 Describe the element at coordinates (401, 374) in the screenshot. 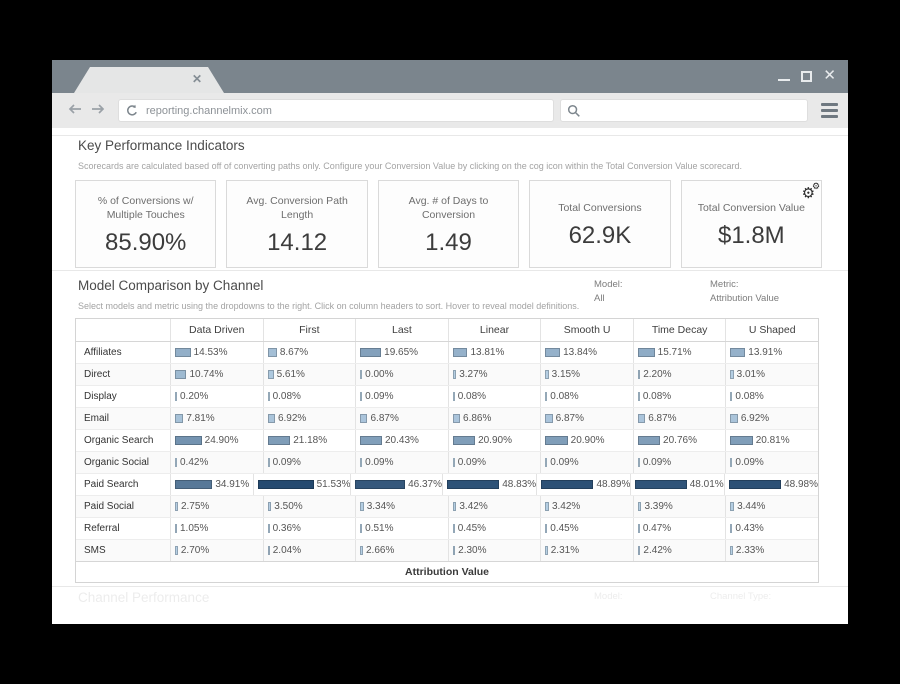

I see `table-cell: 0.00%` at that location.